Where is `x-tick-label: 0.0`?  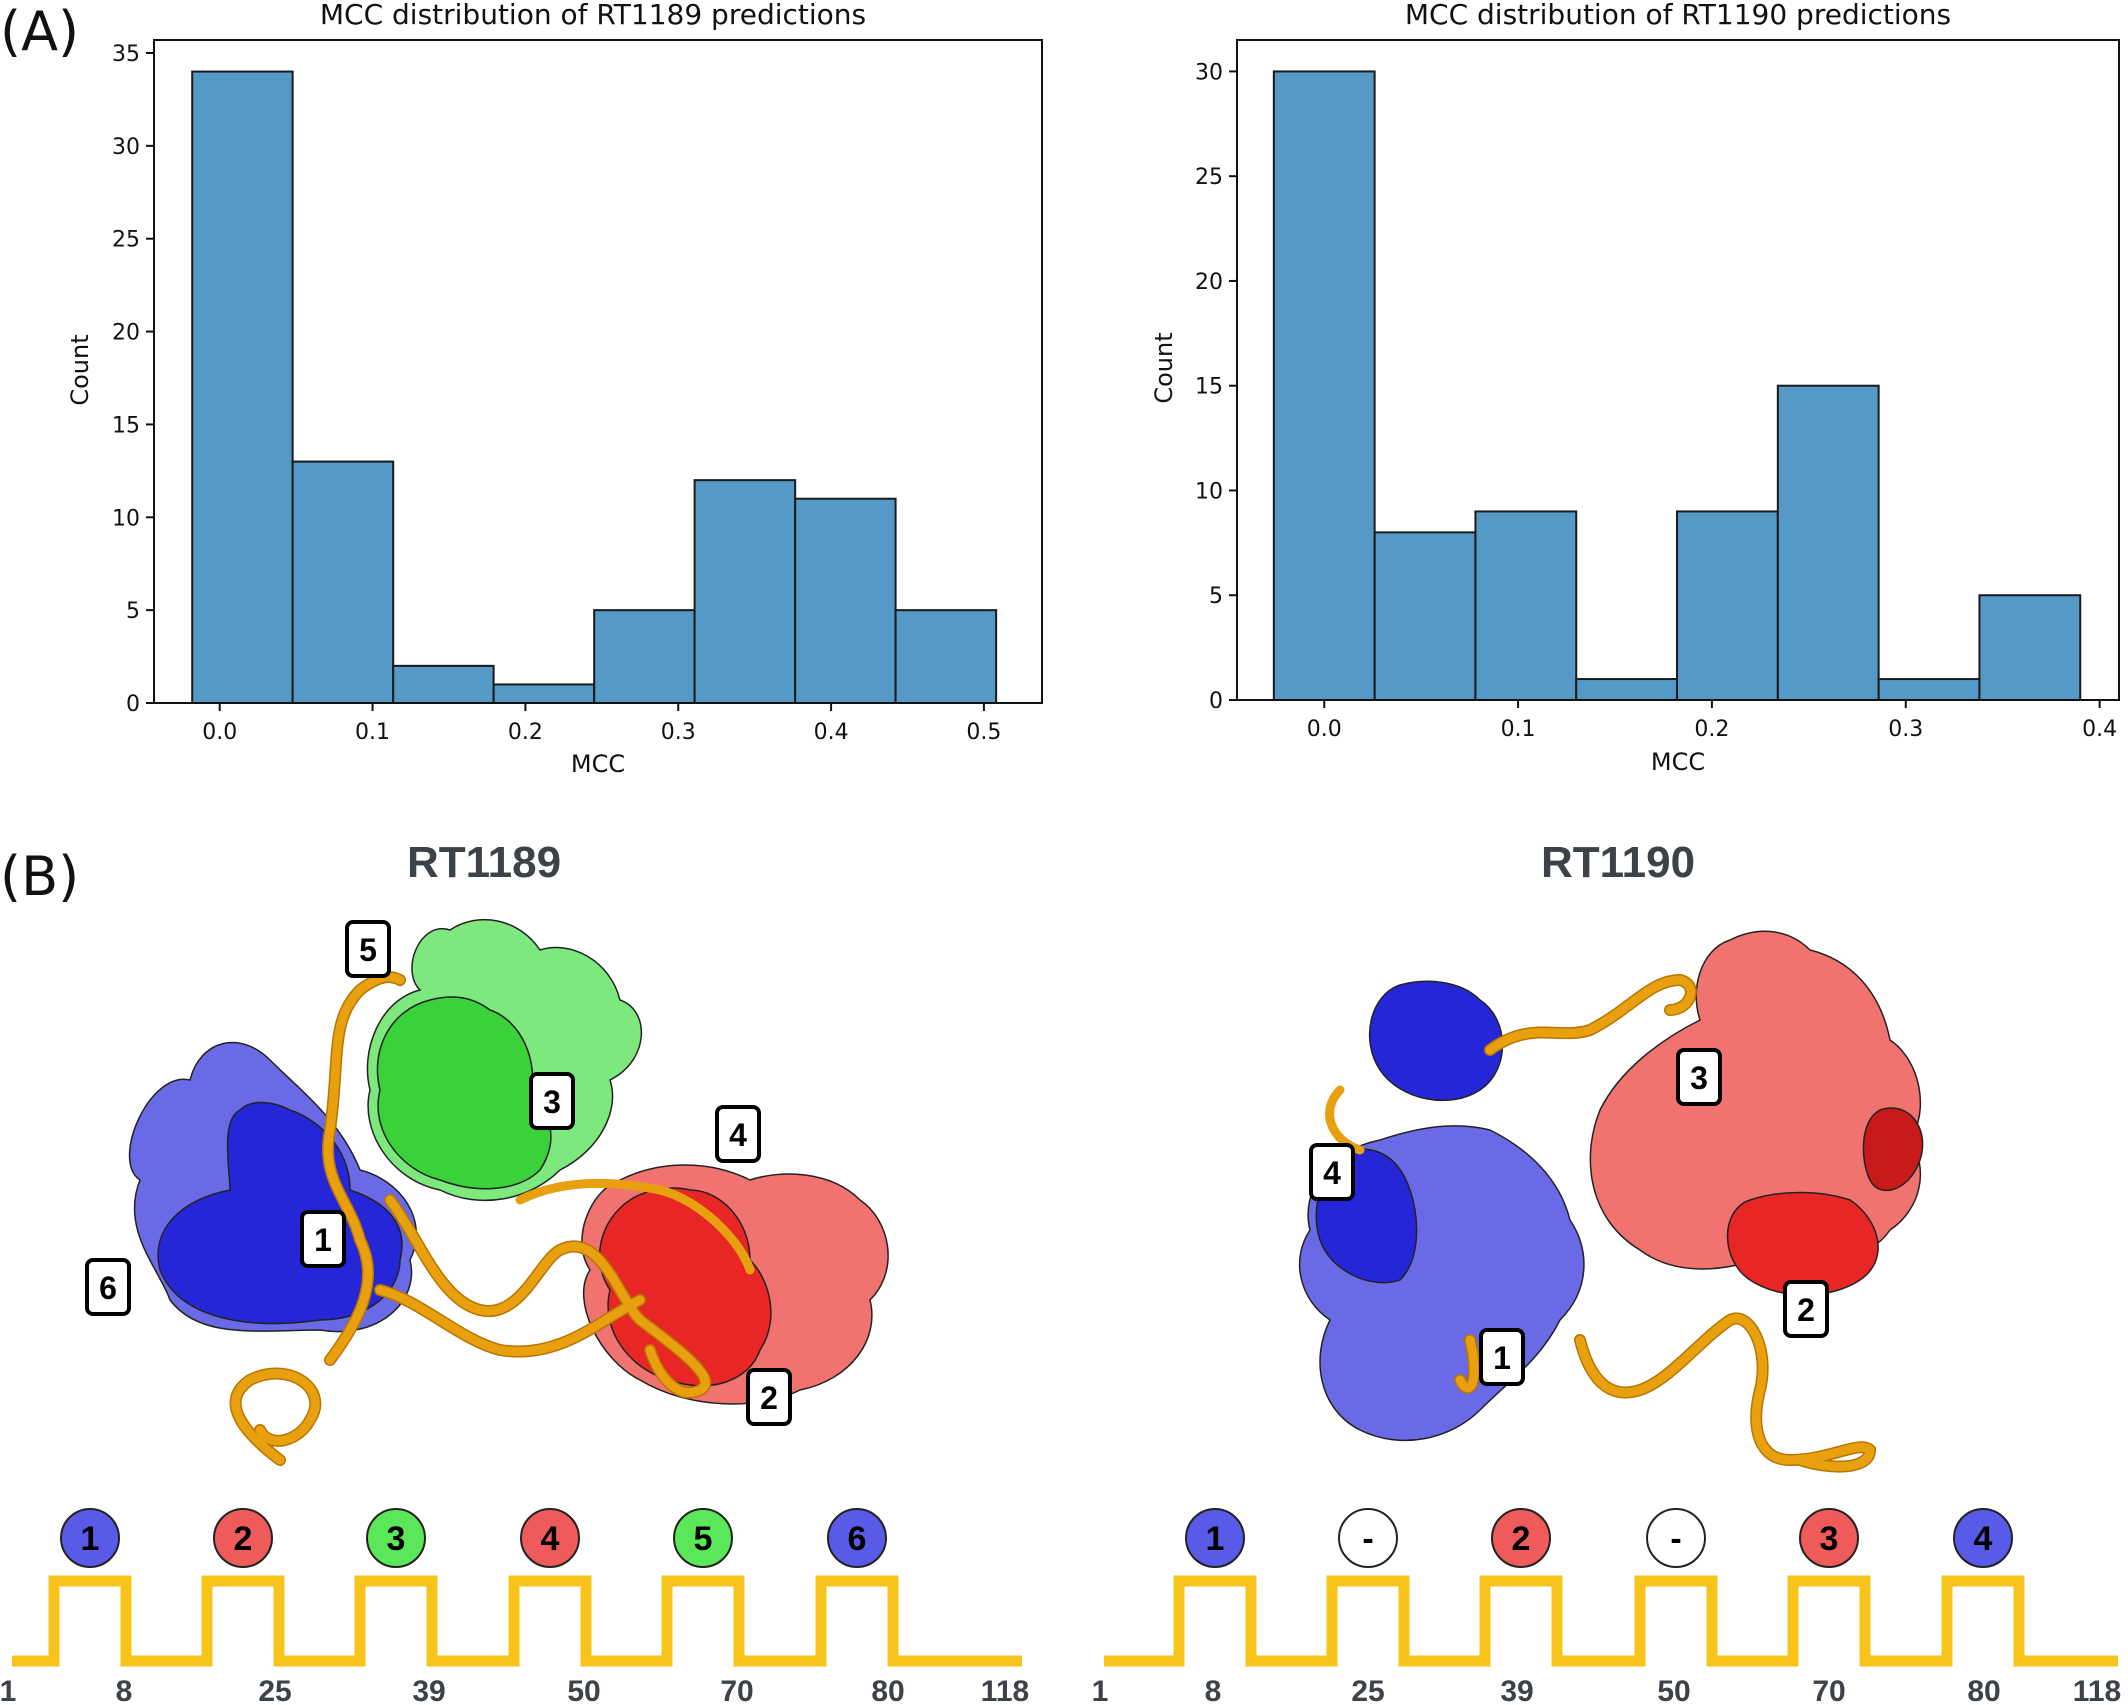
x-tick-label: 0.0 is located at coordinates (1324, 729).